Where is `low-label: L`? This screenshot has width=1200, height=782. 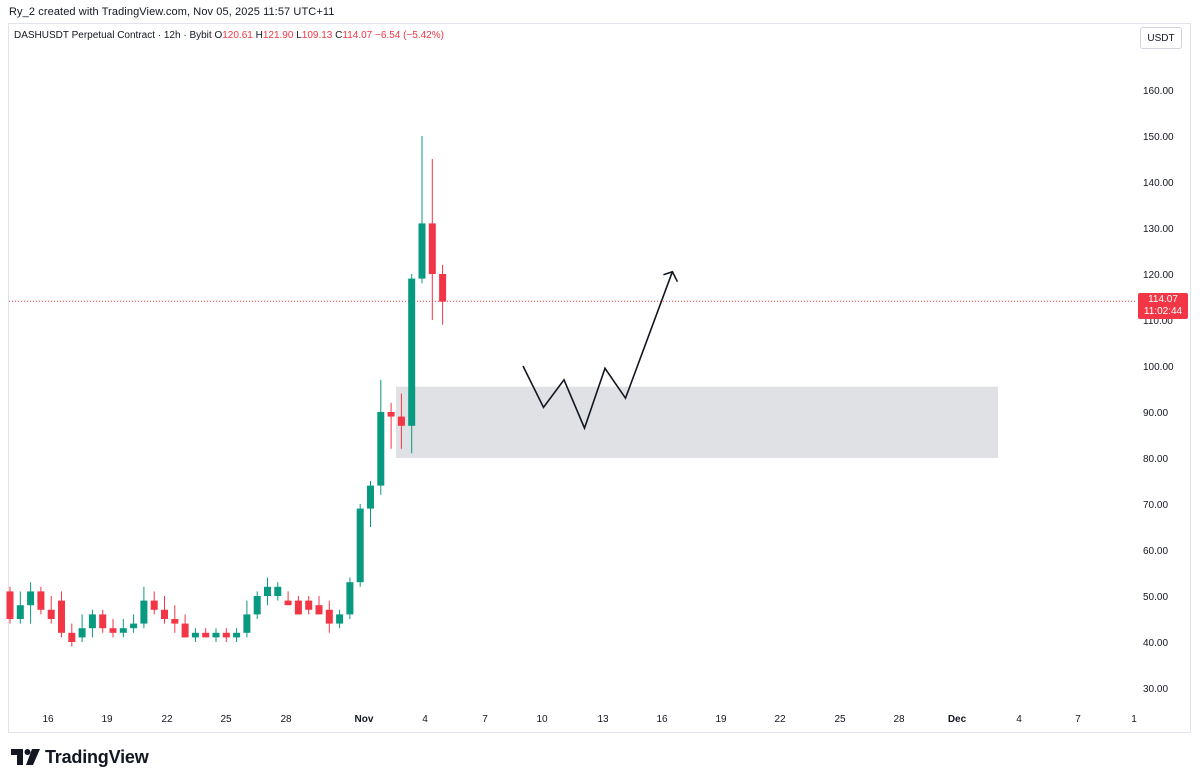 low-label: L is located at coordinates (299, 35).